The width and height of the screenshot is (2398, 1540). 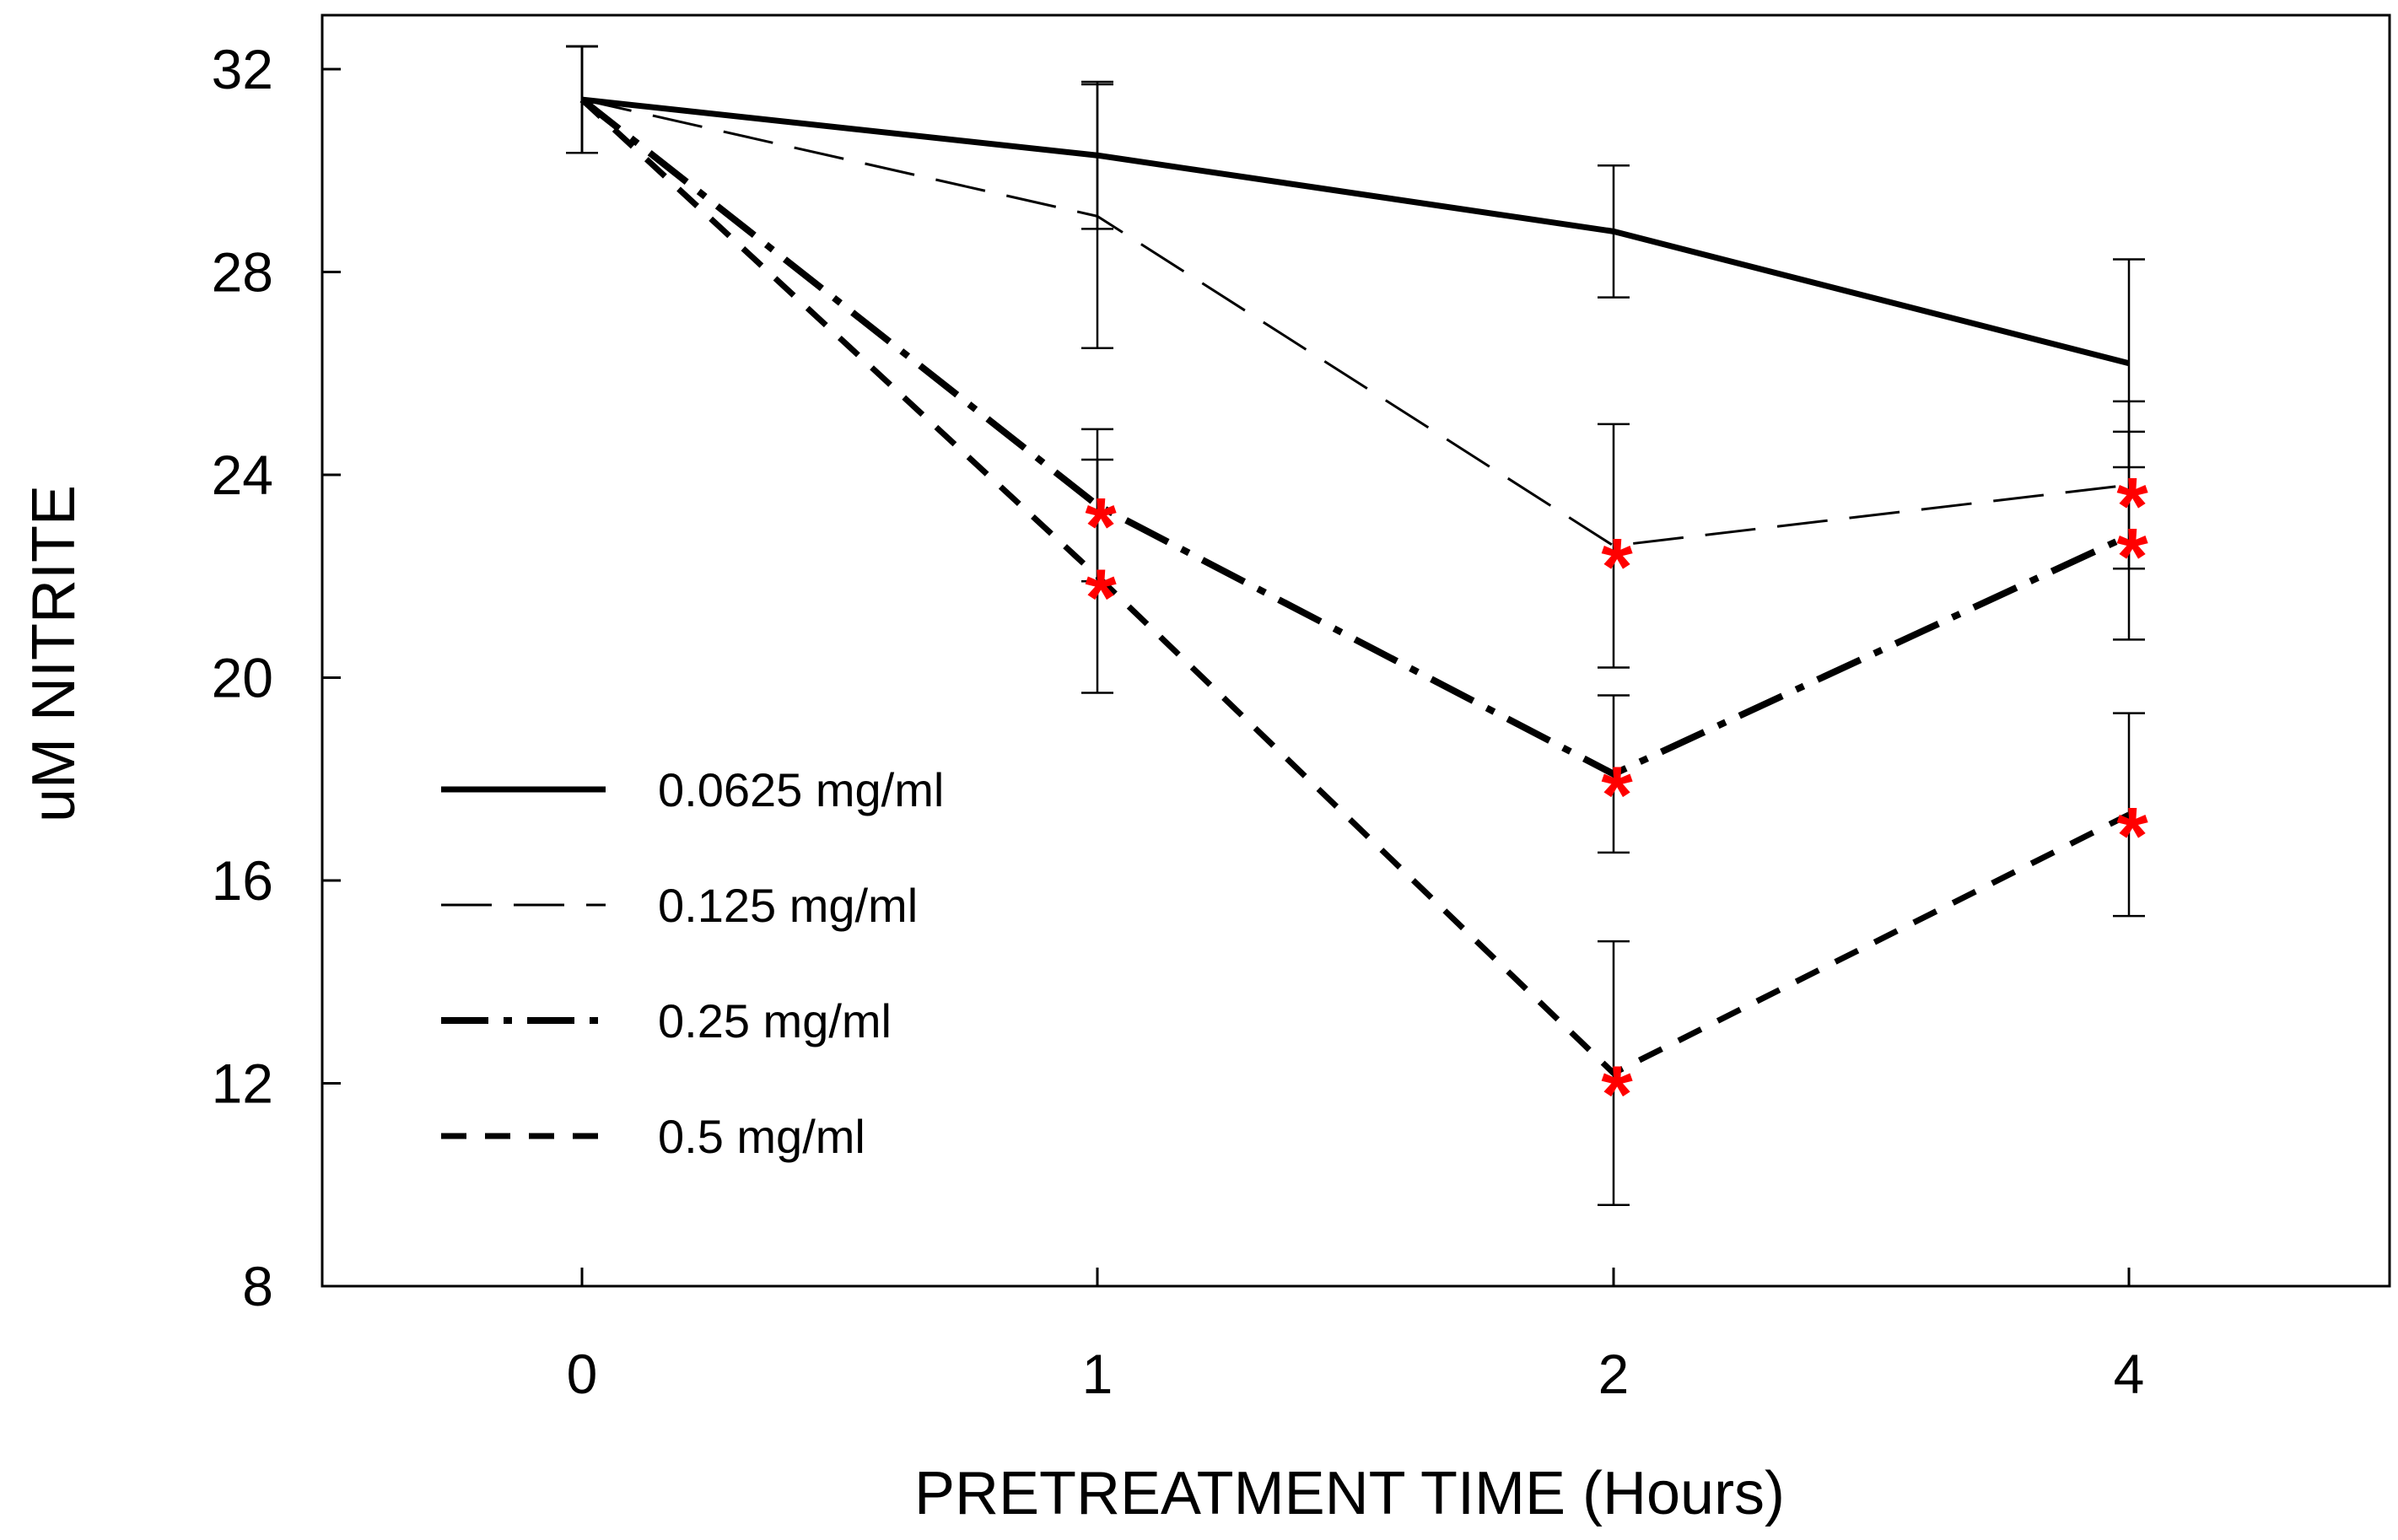 What do you see at coordinates (242, 880) in the screenshot?
I see `y-tick-label: 16` at bounding box center [242, 880].